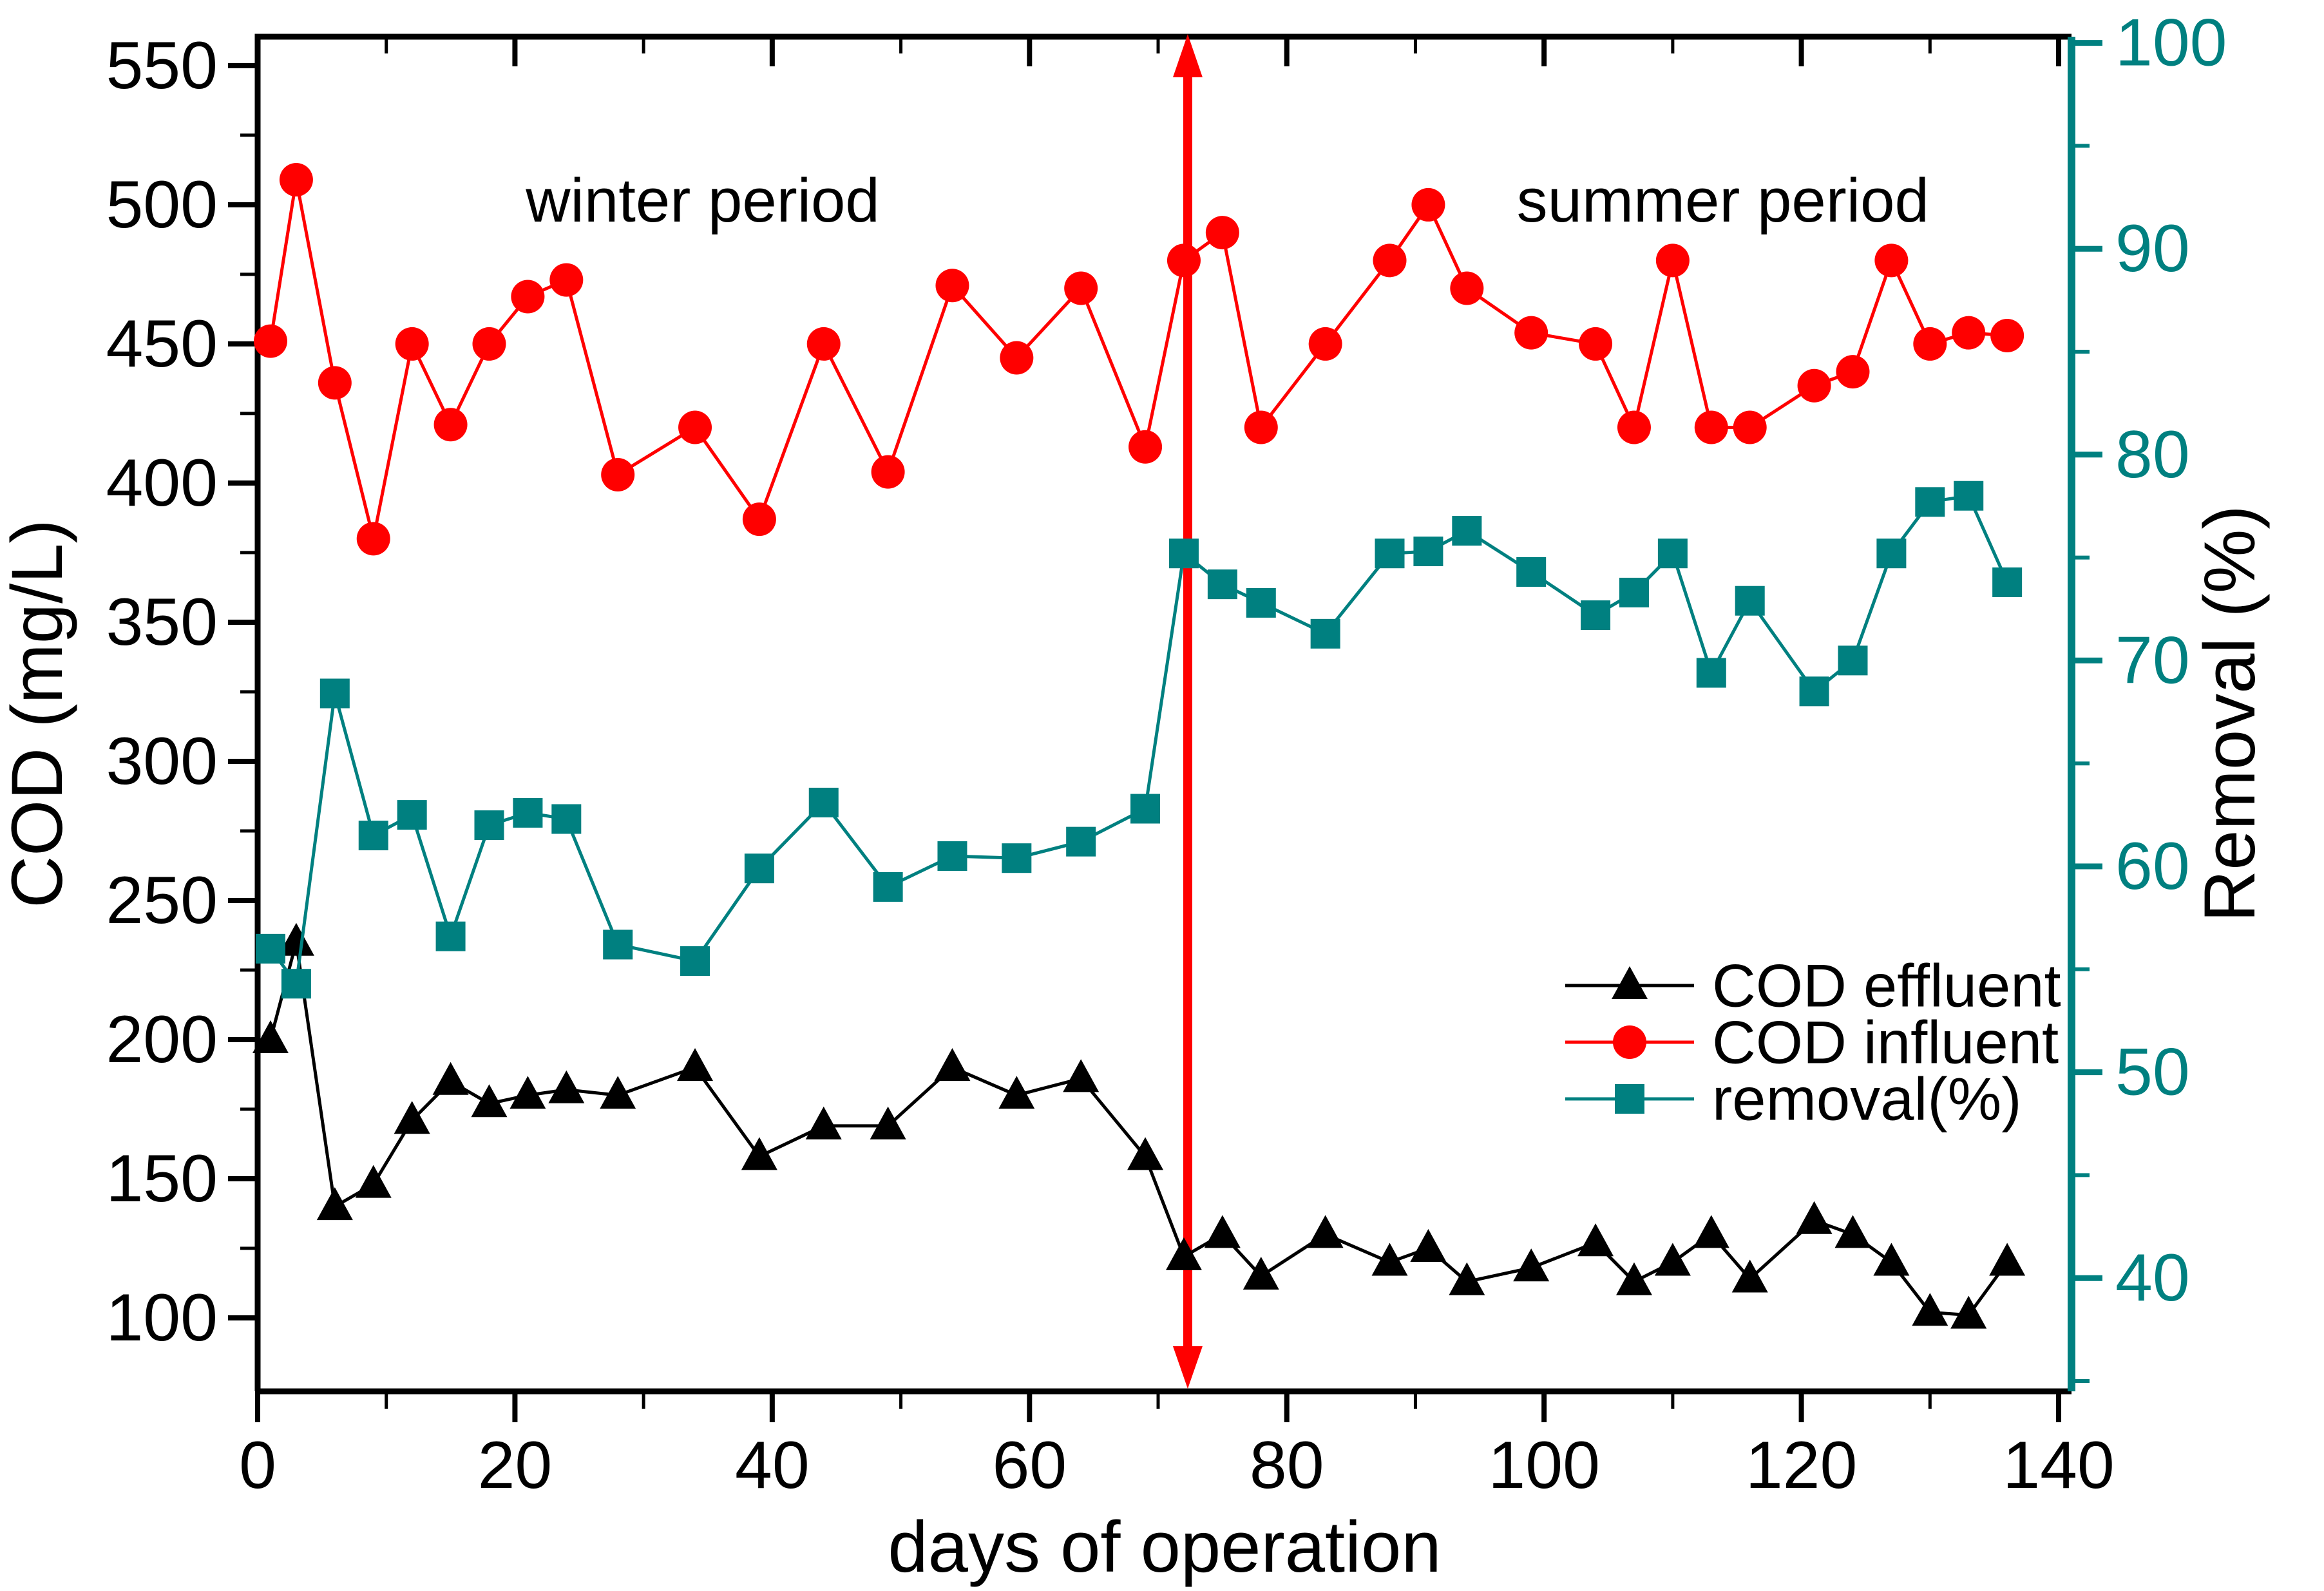 Image resolution: width=2324 pixels, height=1591 pixels. What do you see at coordinates (1287, 1465) in the screenshot?
I see `x-axis-tick-label: 80` at bounding box center [1287, 1465].